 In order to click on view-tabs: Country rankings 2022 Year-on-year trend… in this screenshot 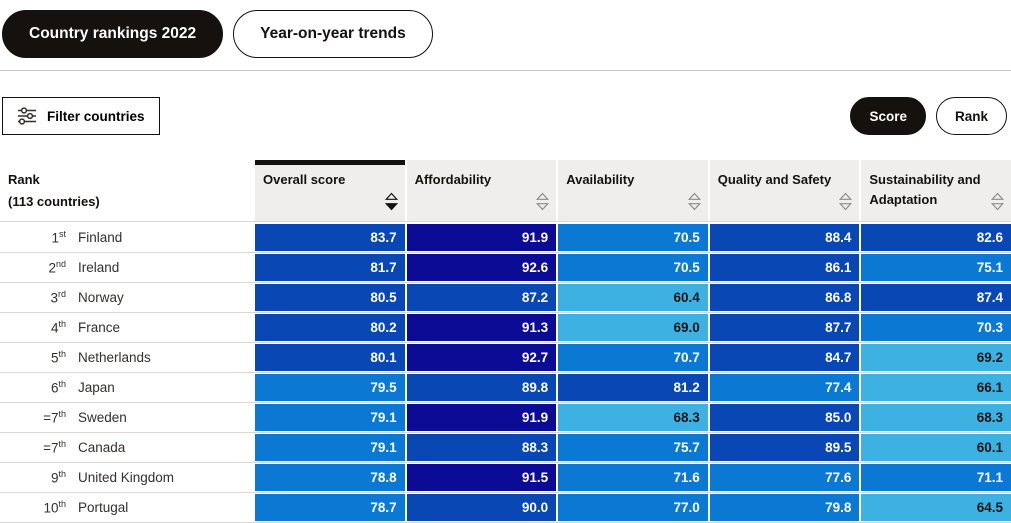, I will do `click(505, 29)`.